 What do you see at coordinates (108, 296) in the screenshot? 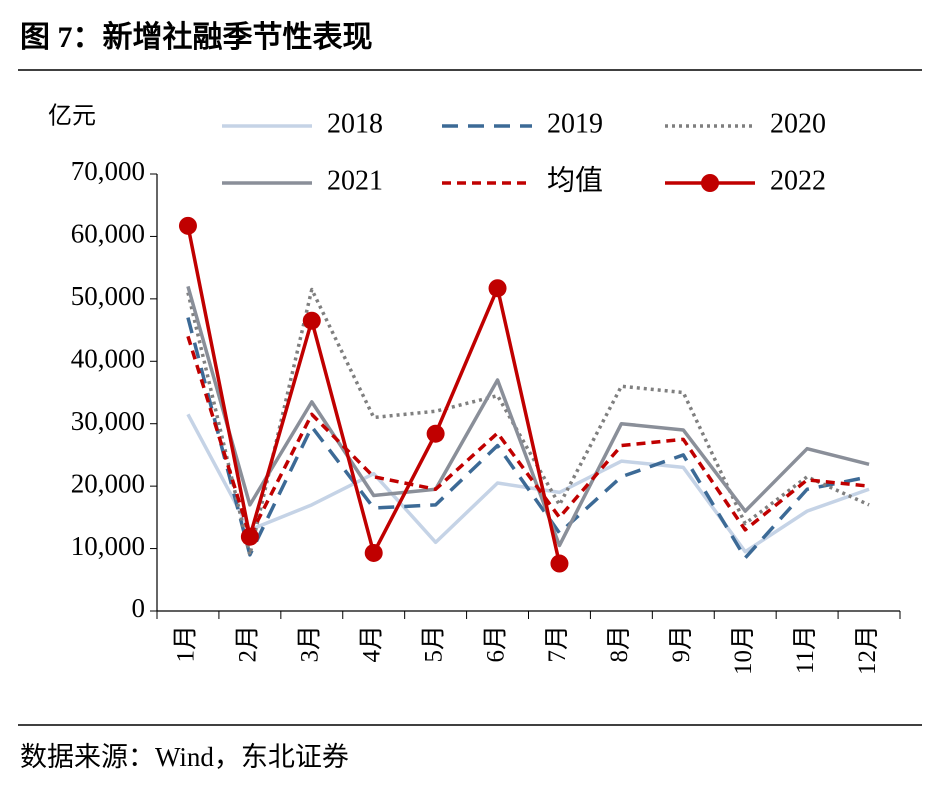
I see `y-tick-label: 50,000` at bounding box center [108, 296].